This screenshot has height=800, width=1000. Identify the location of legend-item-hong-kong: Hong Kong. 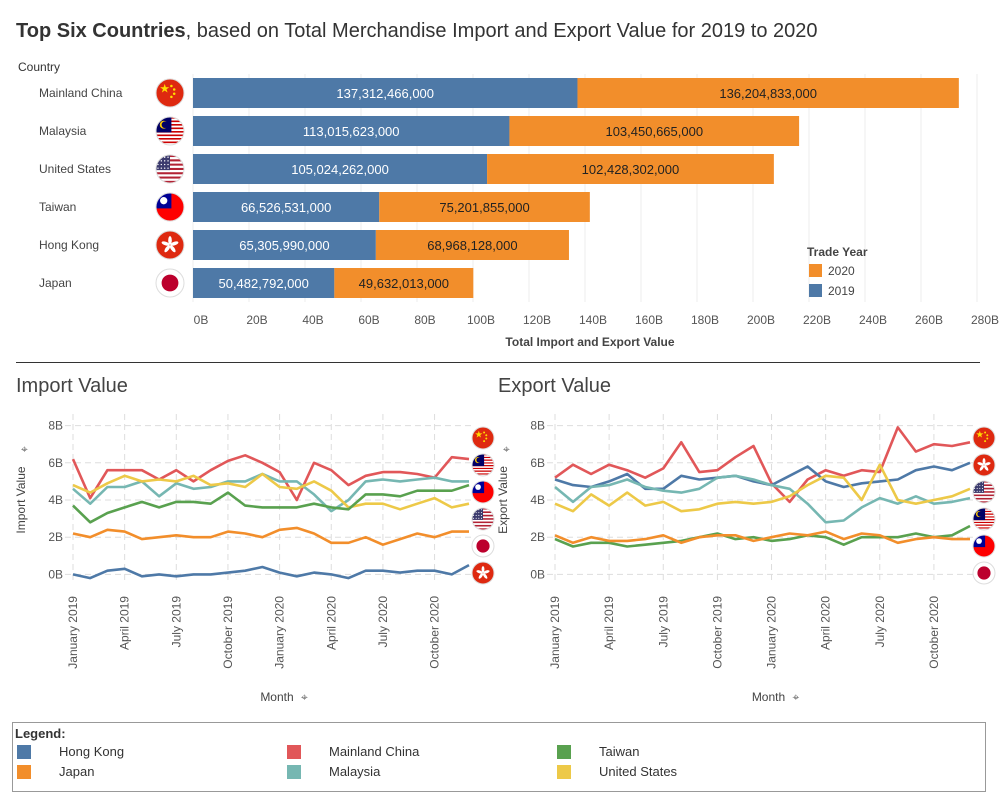
(70, 751).